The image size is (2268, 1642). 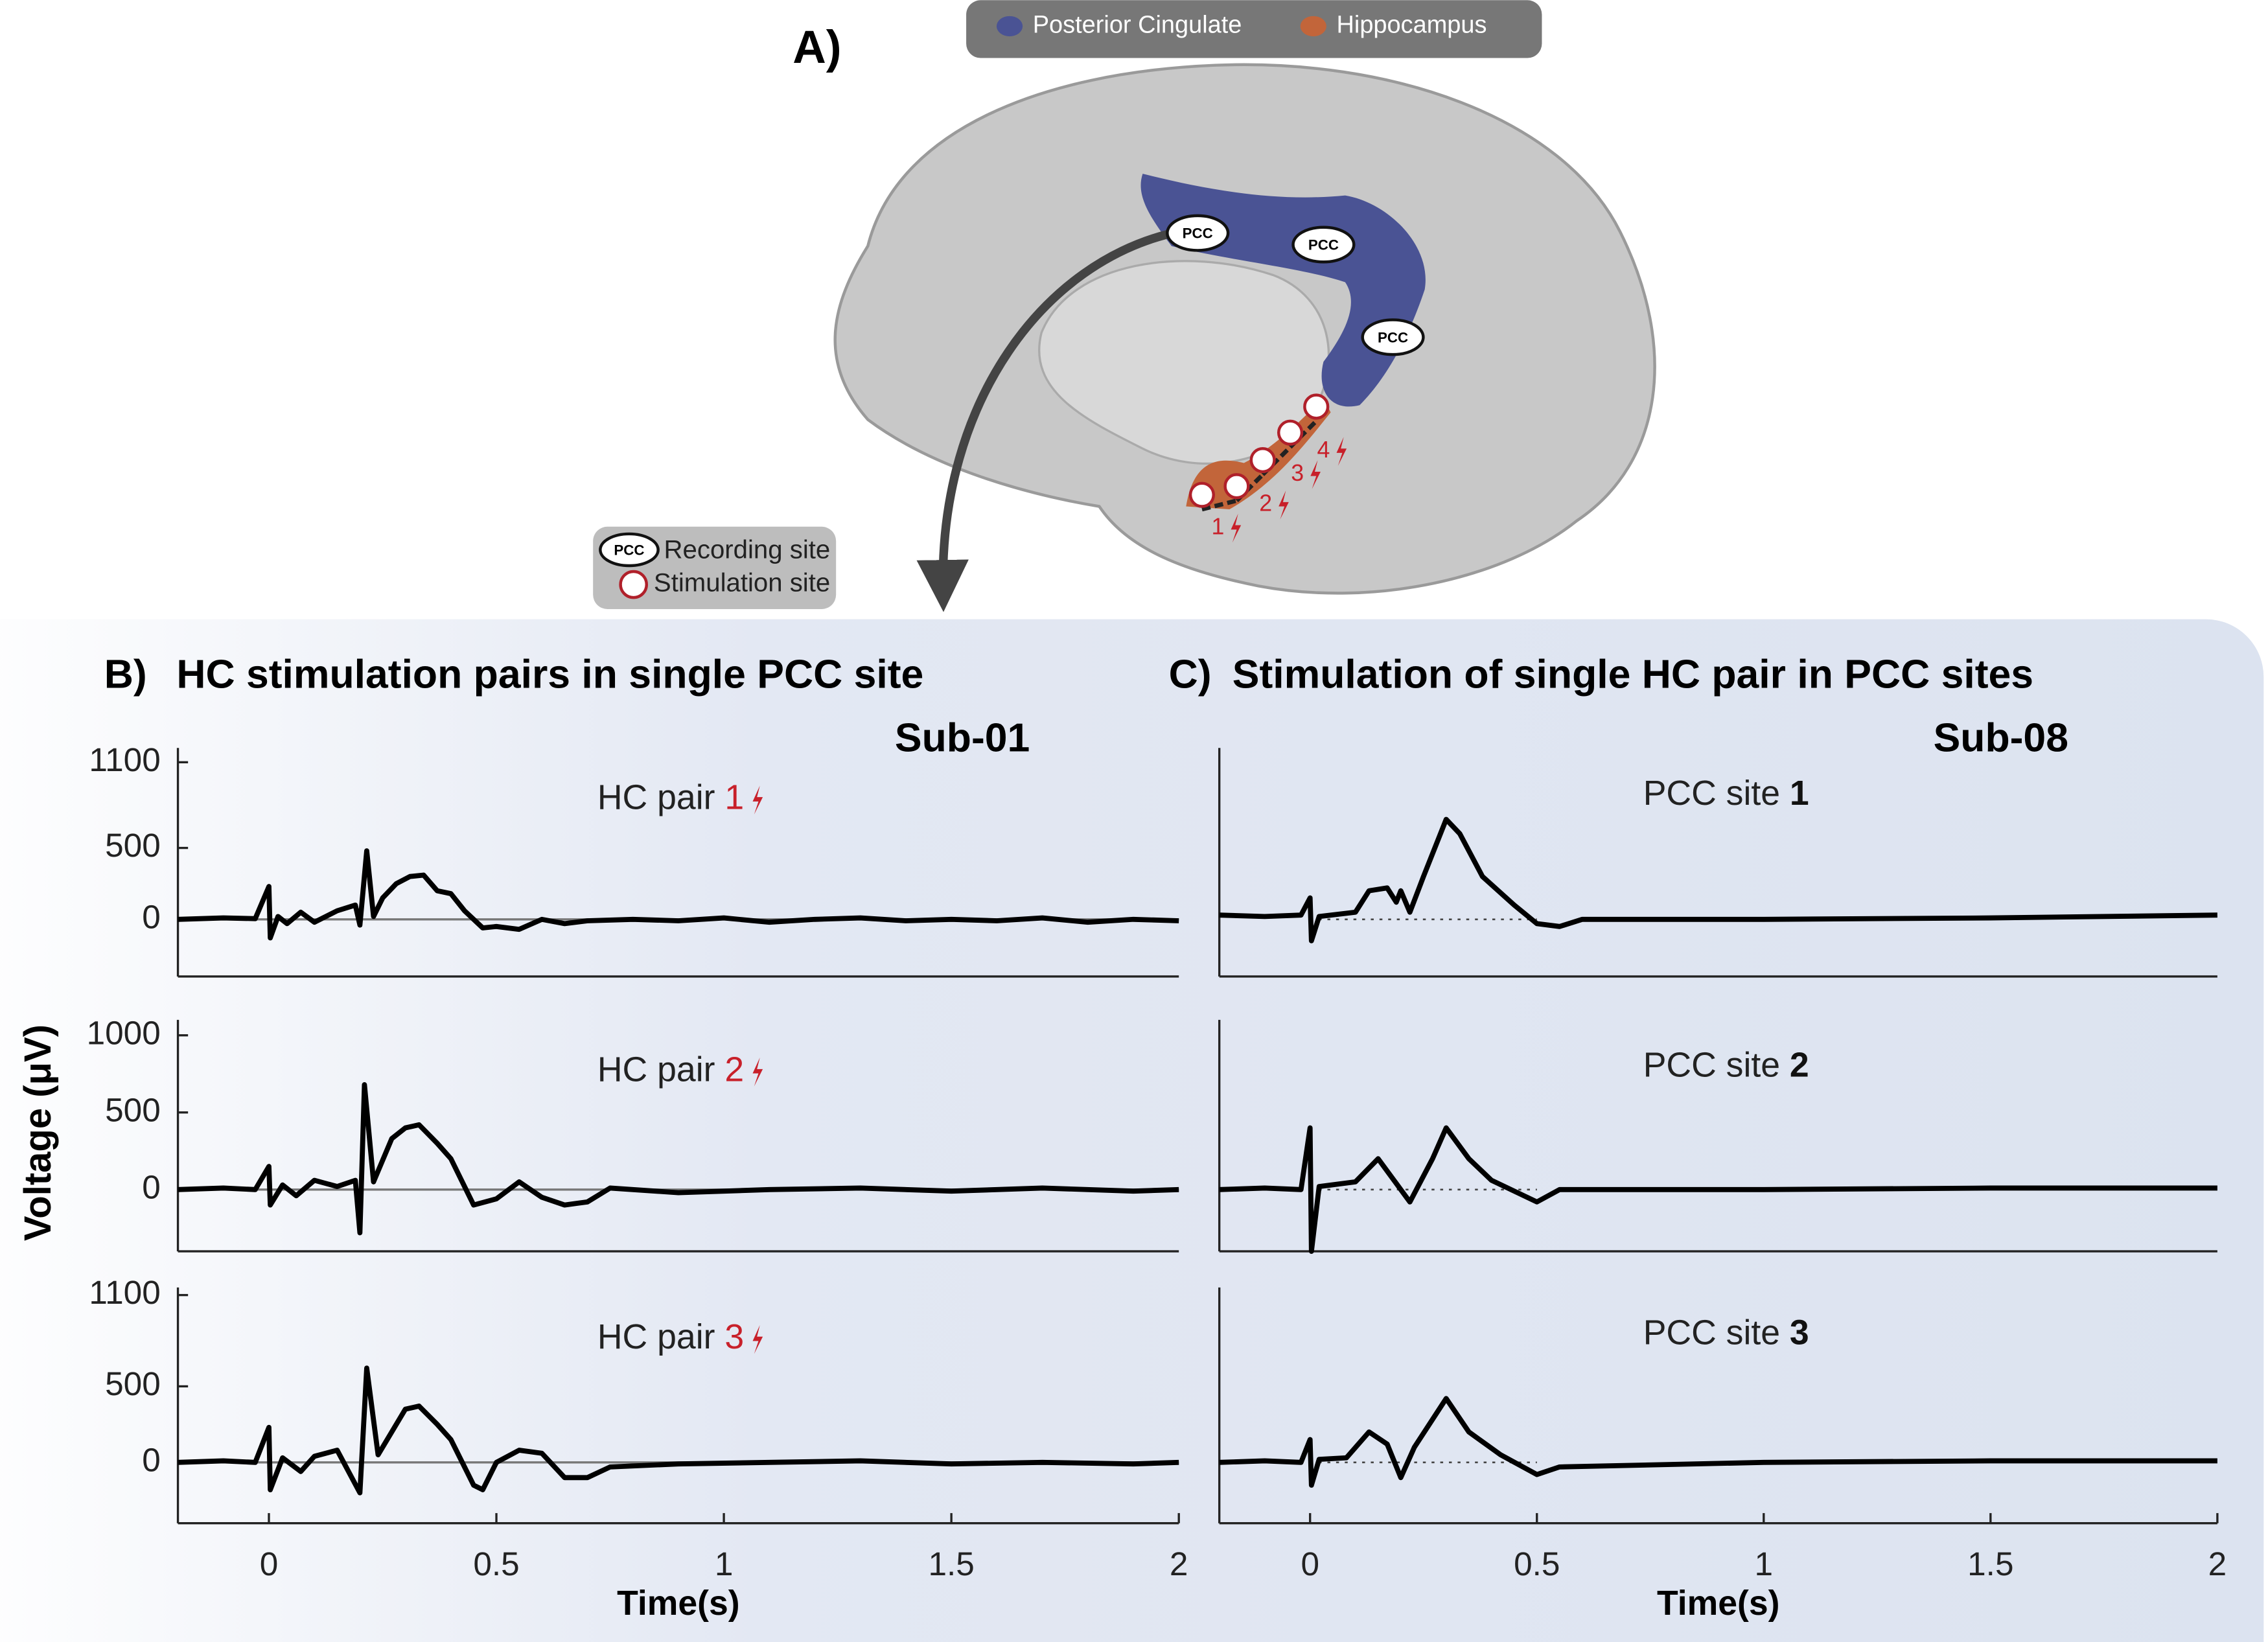 I want to click on site-number: 3, so click(x=1297, y=473).